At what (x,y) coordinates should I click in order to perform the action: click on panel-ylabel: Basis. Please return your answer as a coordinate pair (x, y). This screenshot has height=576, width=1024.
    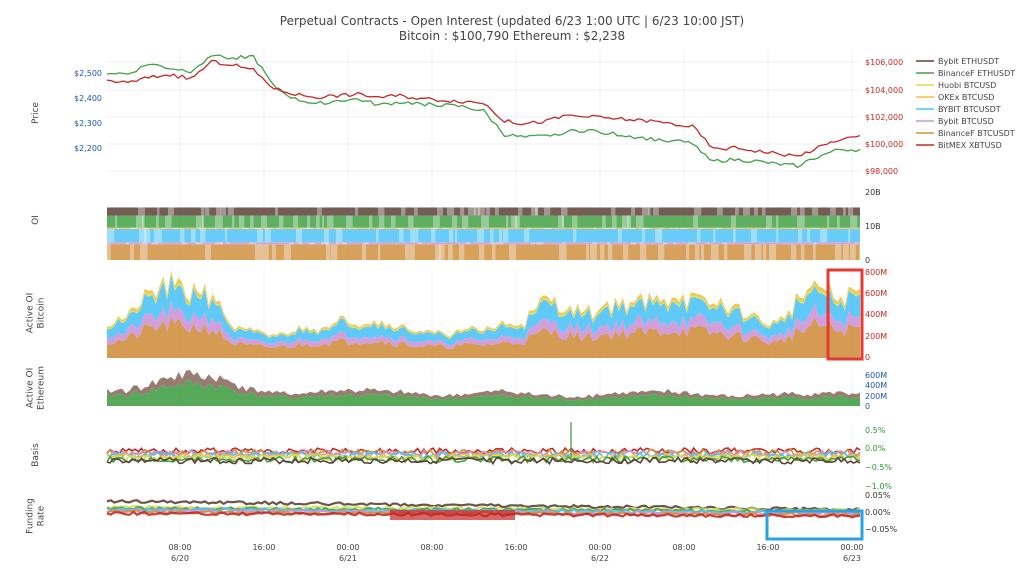
    Looking at the image, I should click on (36, 455).